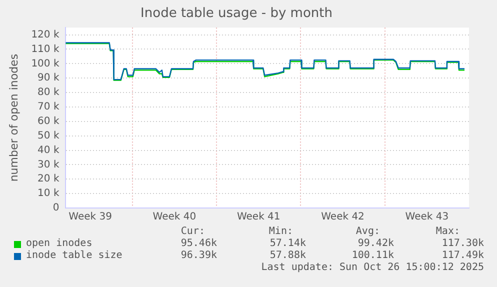 The height and width of the screenshot is (287, 497). What do you see at coordinates (372, 267) in the screenshot?
I see `text: Last update: Sun Oct 26 15:00:12 2025` at bounding box center [372, 267].